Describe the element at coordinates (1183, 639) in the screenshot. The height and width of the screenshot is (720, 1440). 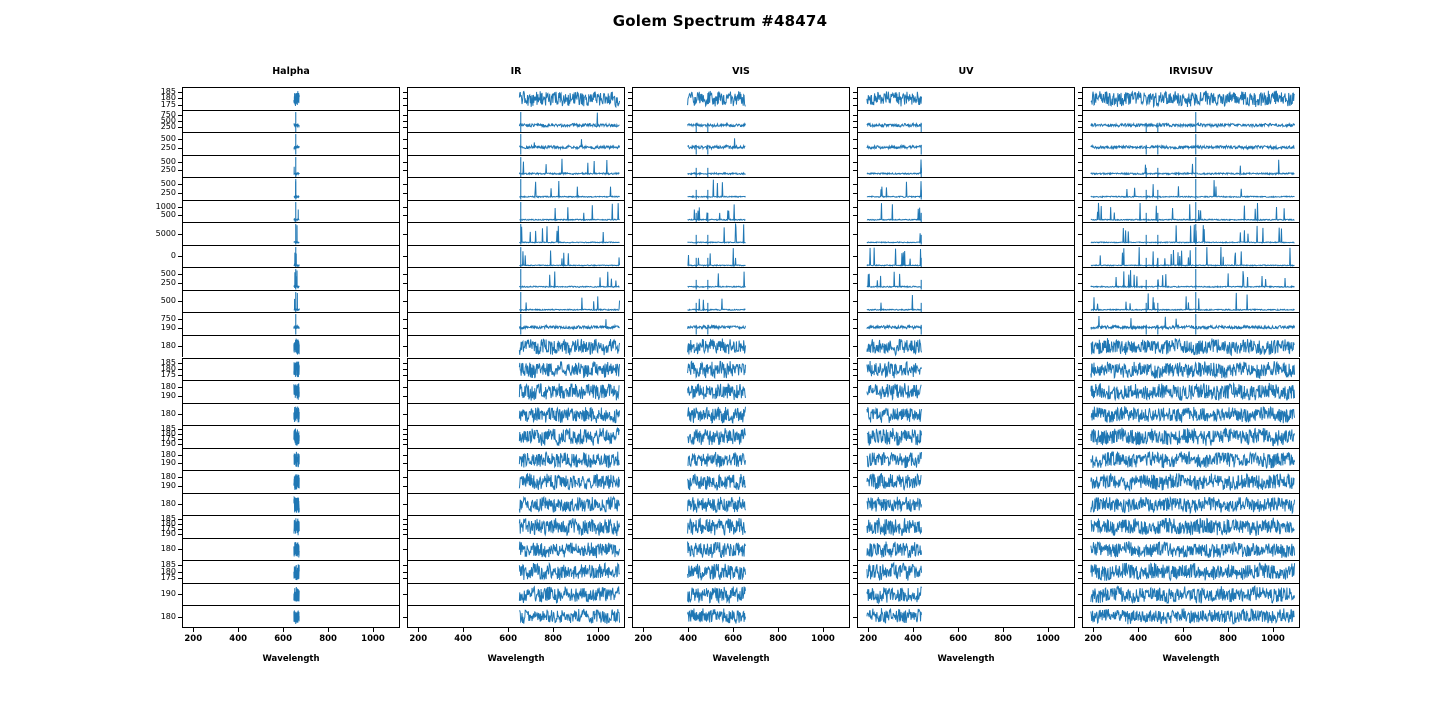
I see `xtick-label: 600` at that location.